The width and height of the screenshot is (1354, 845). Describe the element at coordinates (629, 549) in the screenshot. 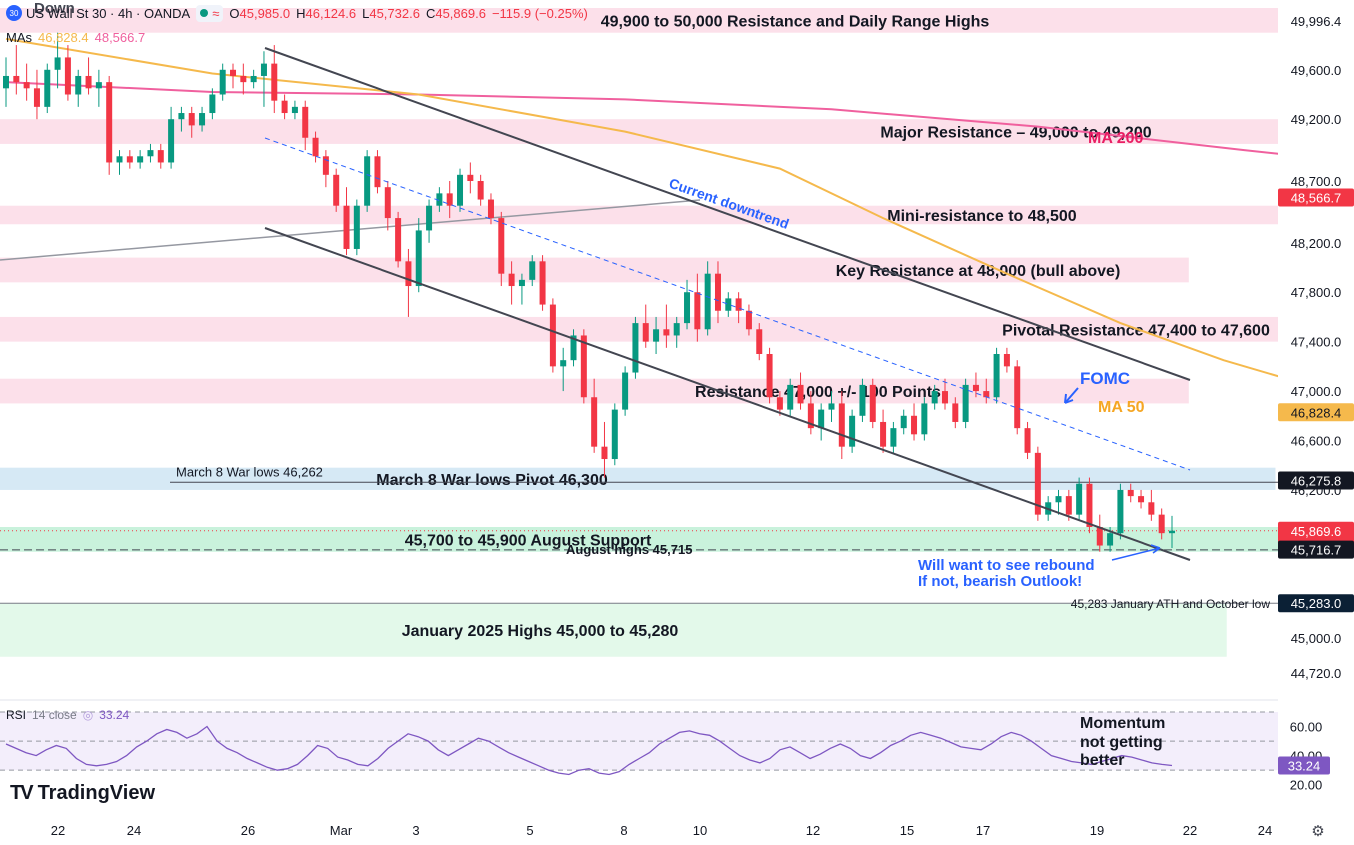

I see `level-label: August highs 45,715` at that location.